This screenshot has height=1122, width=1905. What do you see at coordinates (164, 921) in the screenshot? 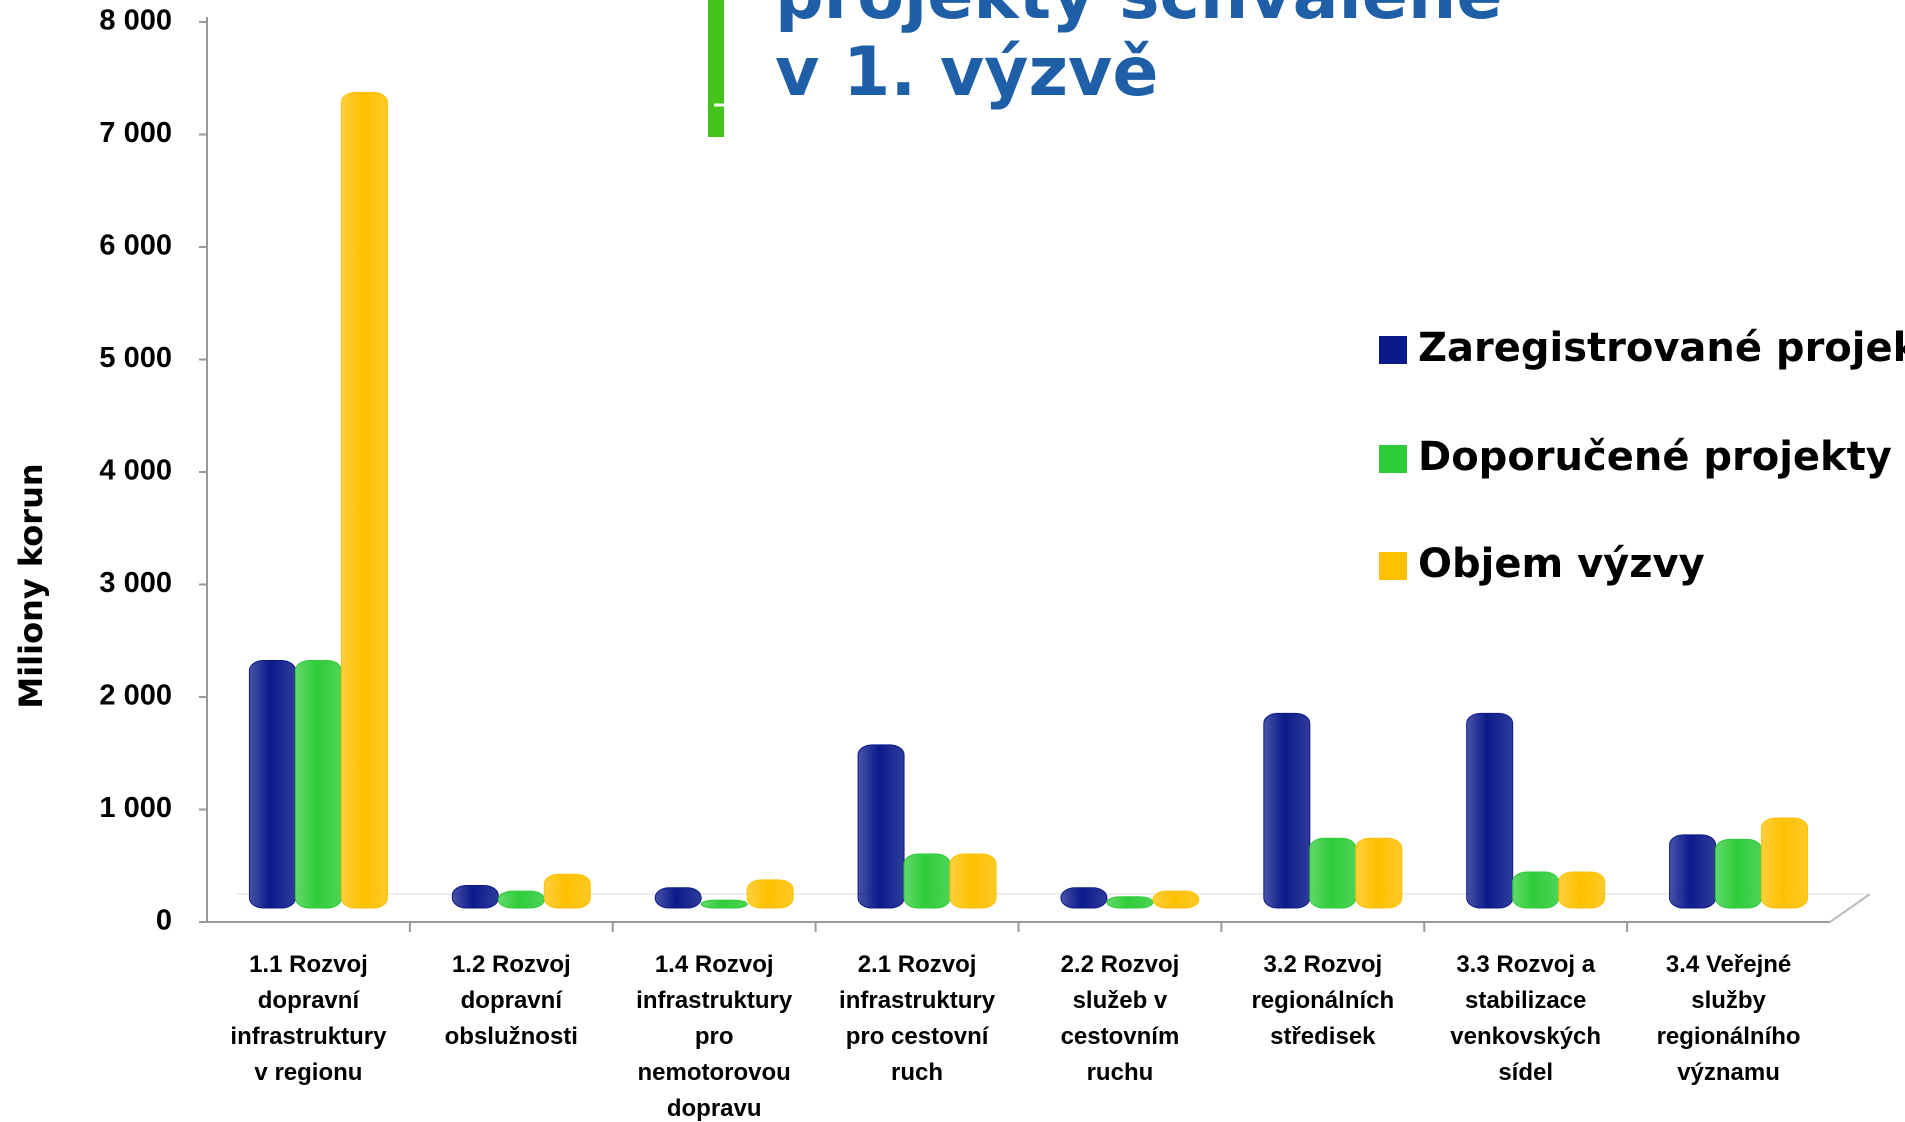
I see `y-tick-label: 0` at bounding box center [164, 921].